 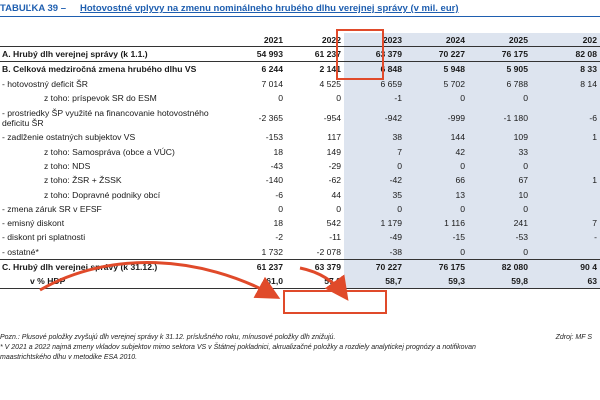 What do you see at coordinates (499, 54) in the screenshot?
I see `table-cell: 76 175` at bounding box center [499, 54].